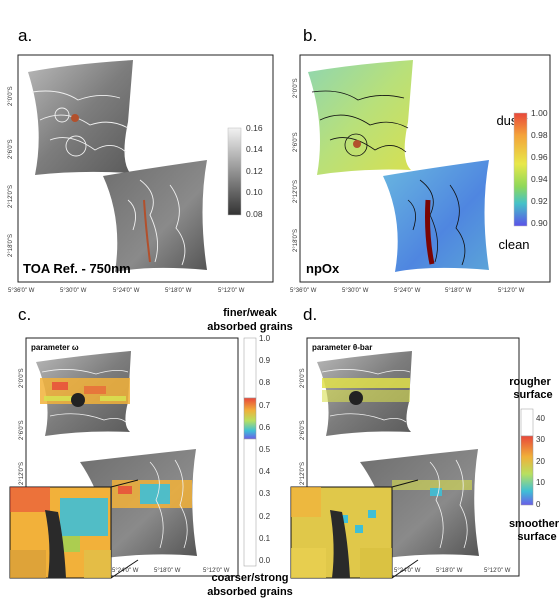 This screenshot has width=559, height=605. What do you see at coordinates (25, 35) in the screenshot?
I see `panel-a-letter: a.` at bounding box center [25, 35].